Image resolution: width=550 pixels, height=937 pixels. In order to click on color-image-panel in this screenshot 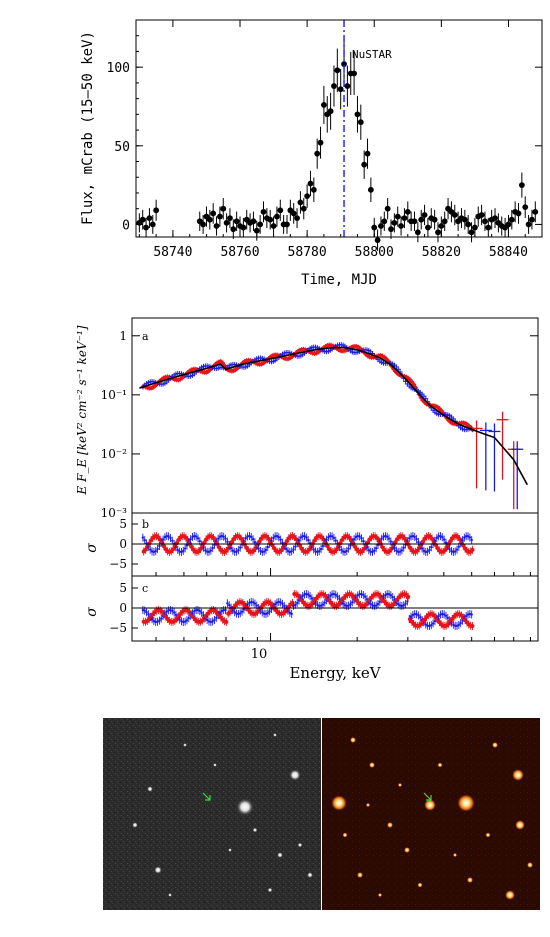, I will do `click(431, 814)`.